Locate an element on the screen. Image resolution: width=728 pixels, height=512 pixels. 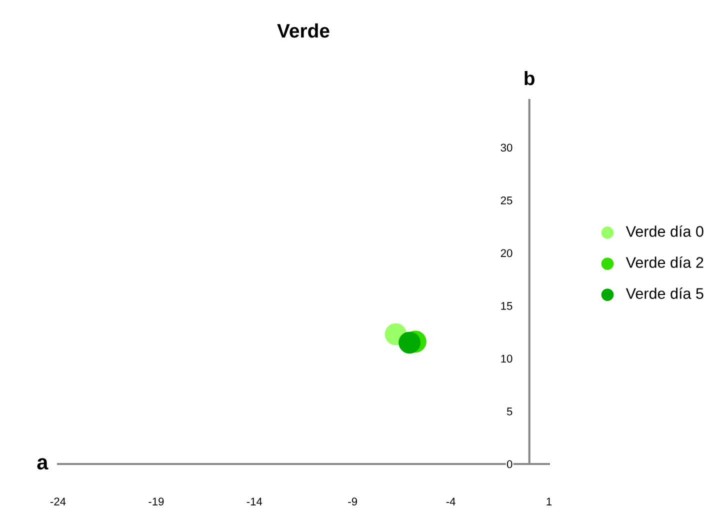
point is located at coordinates (409, 343).